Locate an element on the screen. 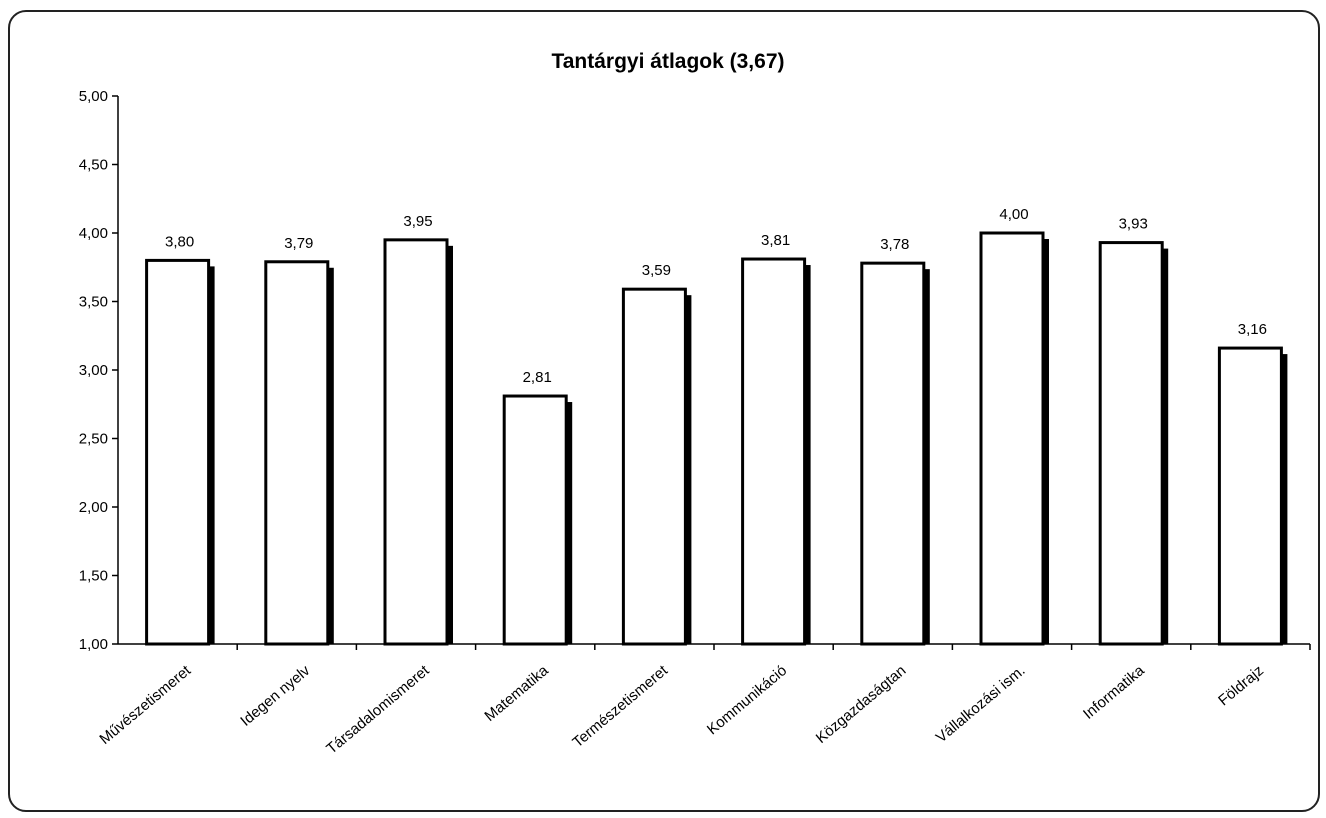  y-tick-label: 2,50 is located at coordinates (93, 439).